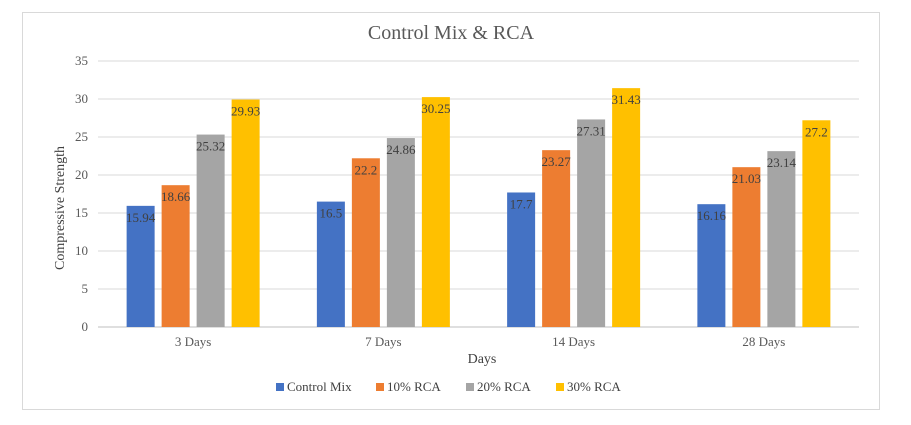 The height and width of the screenshot is (425, 911). I want to click on y-tick-label: 30, so click(81, 98).